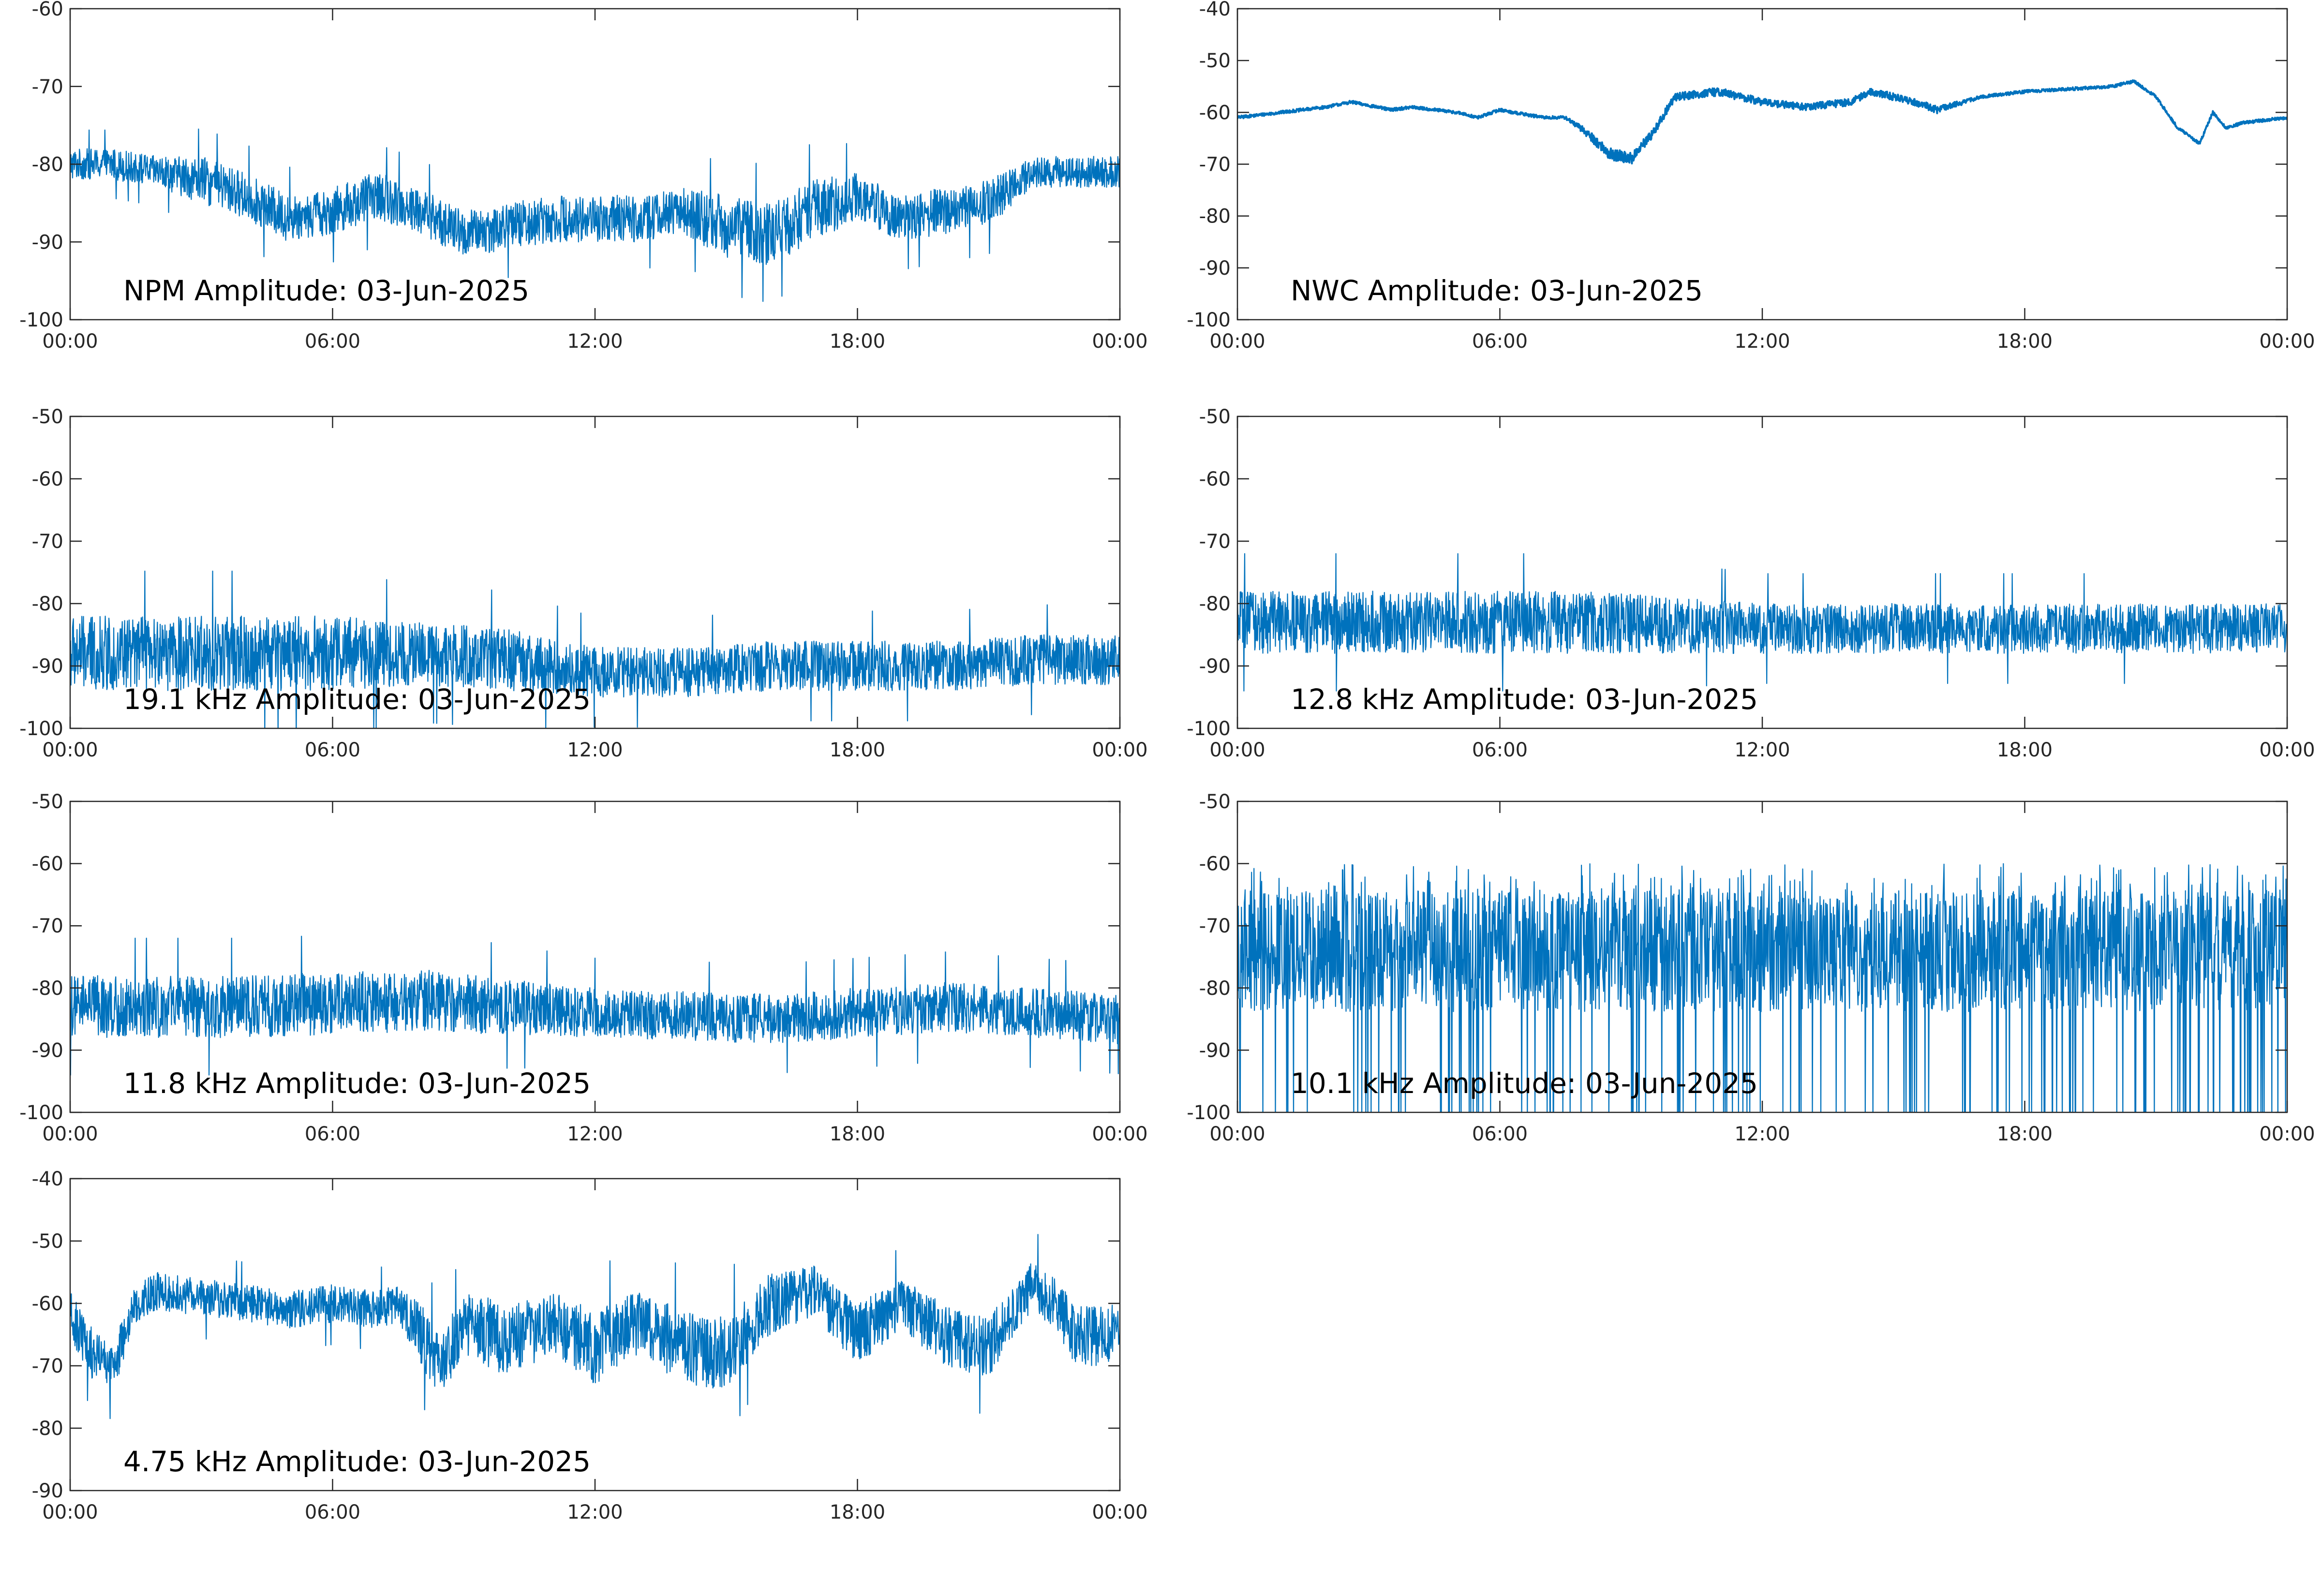  Describe the element at coordinates (357, 1083) in the screenshot. I see `chart-title: 11.8 kHz Amplitude: 03-Jun-2025` at that location.